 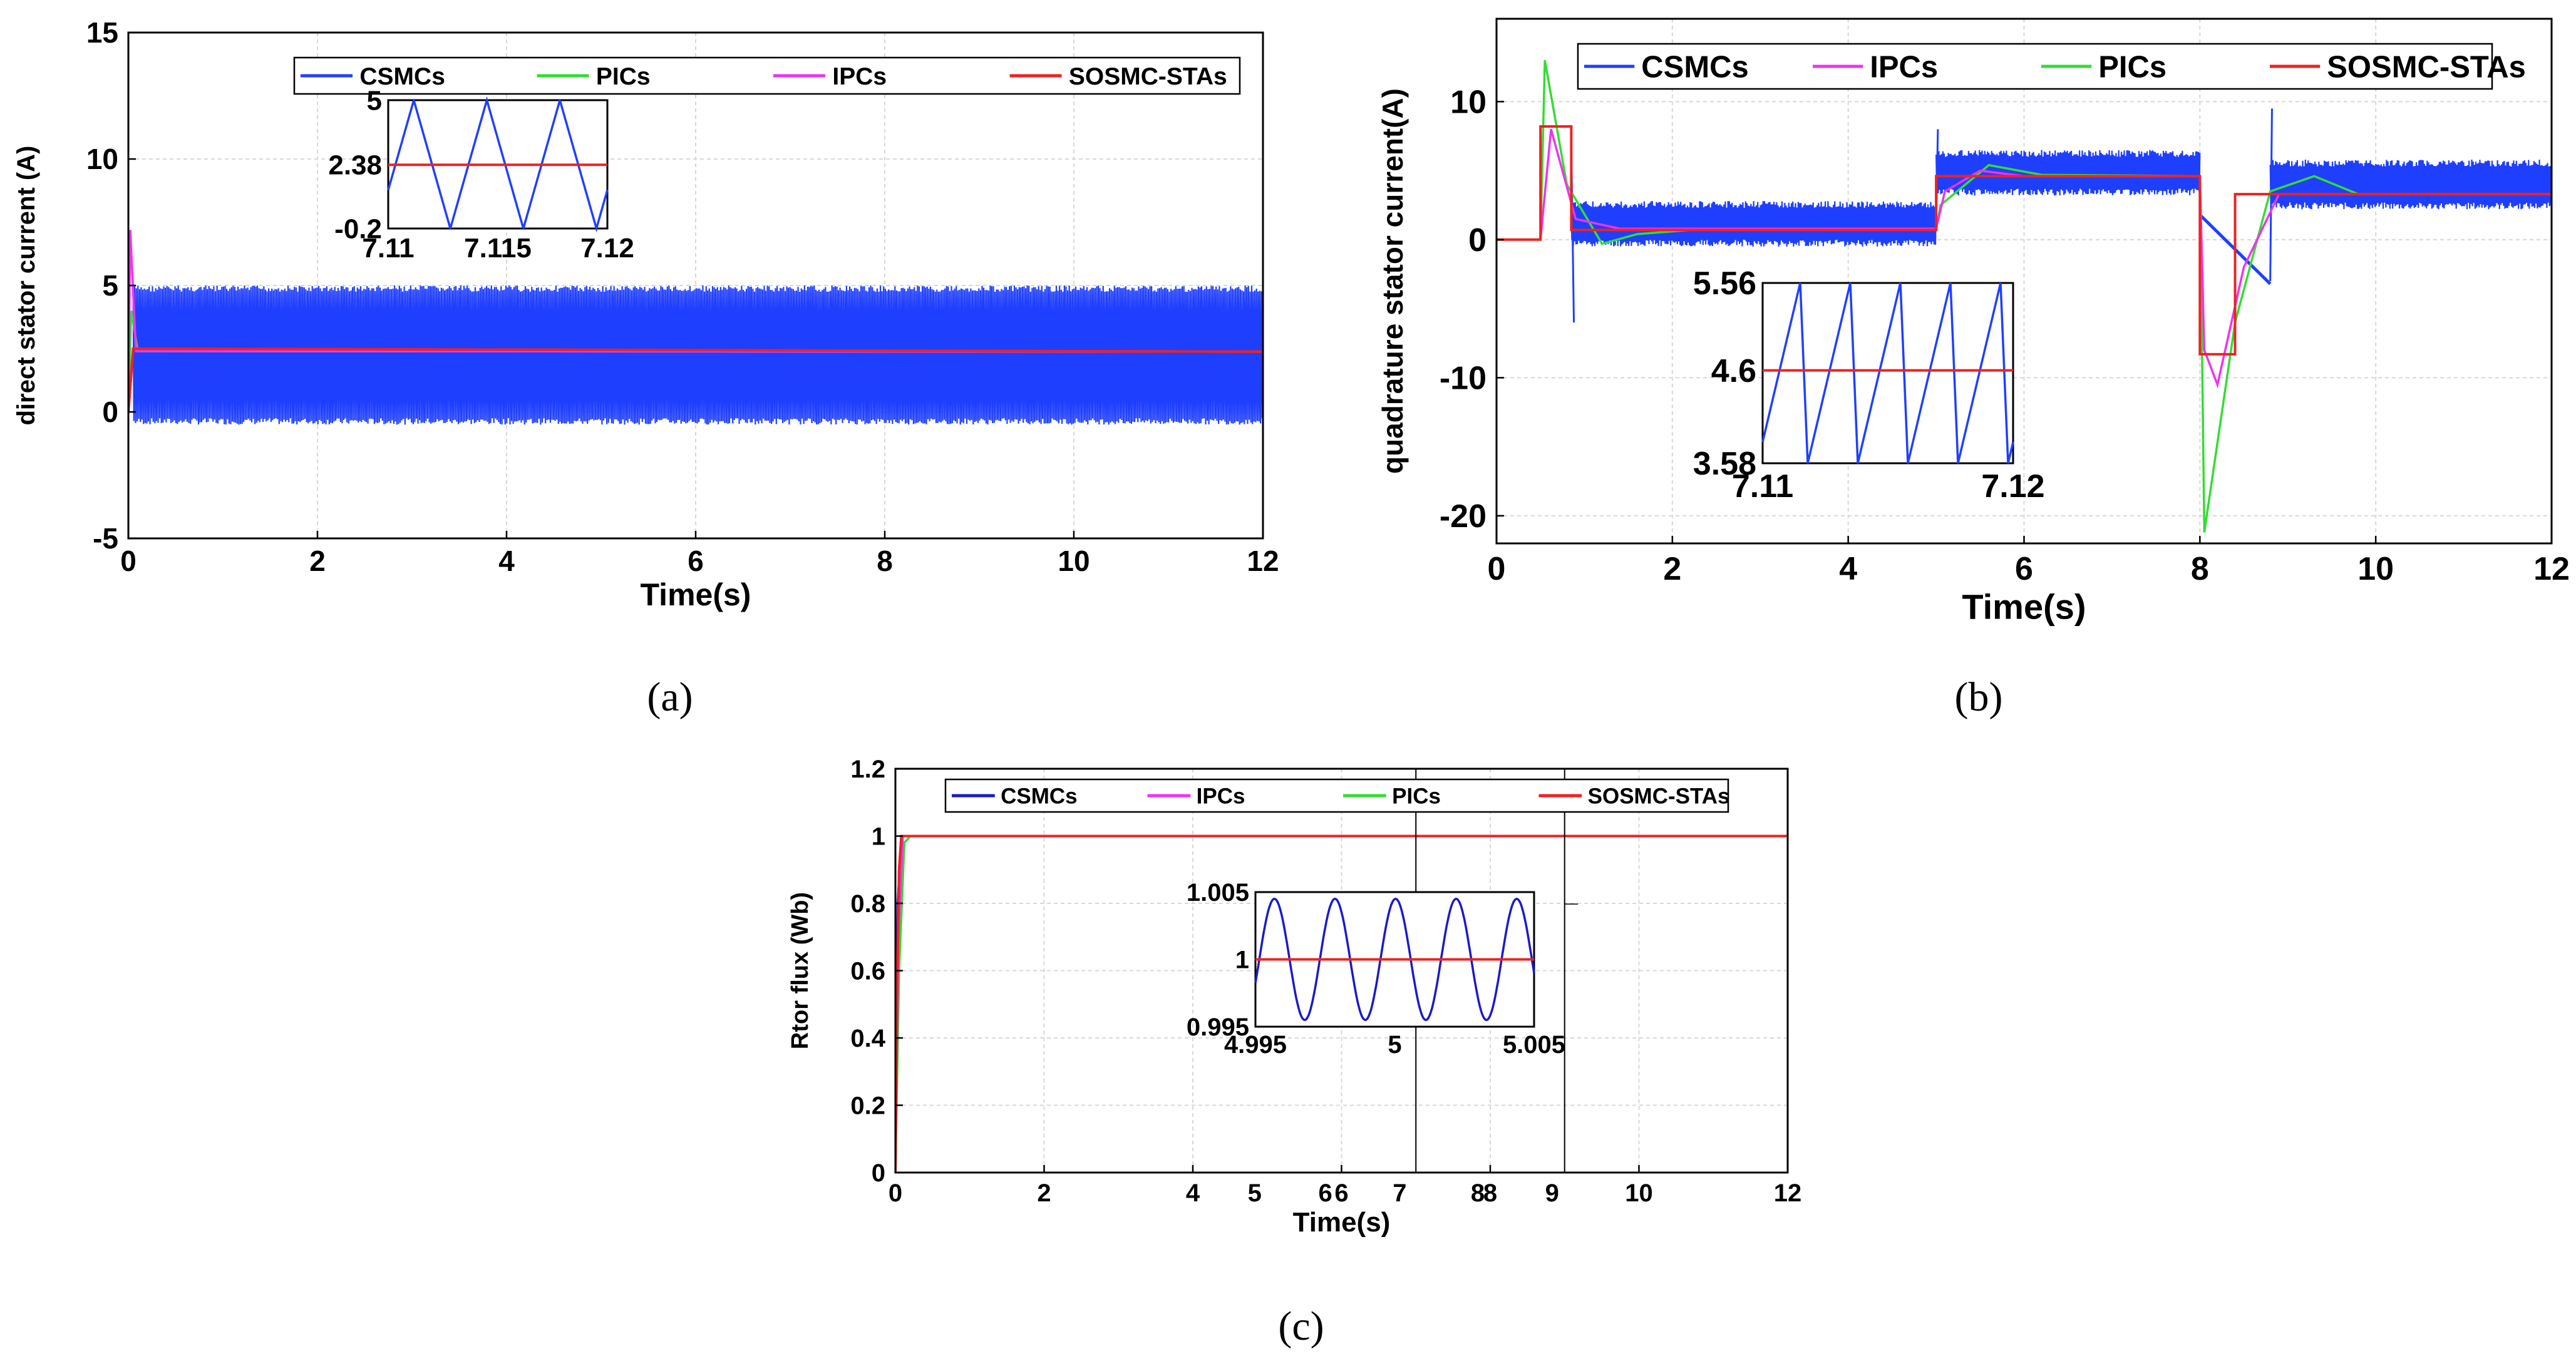 What do you see at coordinates (1255, 1193) in the screenshot?
I see `x-tick-label-extra: 5` at bounding box center [1255, 1193].